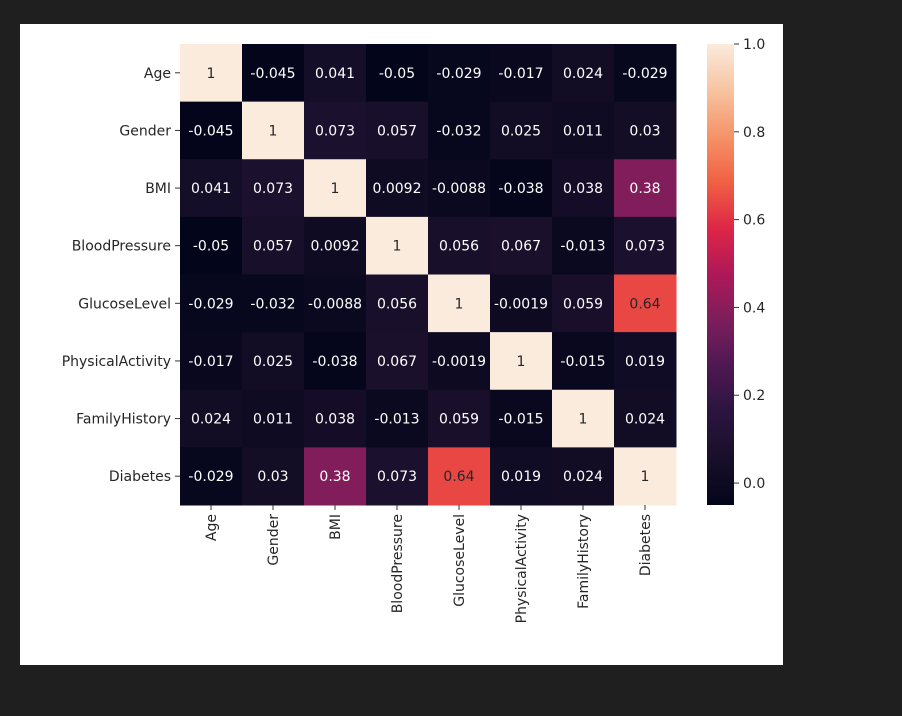 The image size is (902, 716). What do you see at coordinates (584, 561) in the screenshot?
I see `x-tick-label: FamilyHistory` at bounding box center [584, 561].